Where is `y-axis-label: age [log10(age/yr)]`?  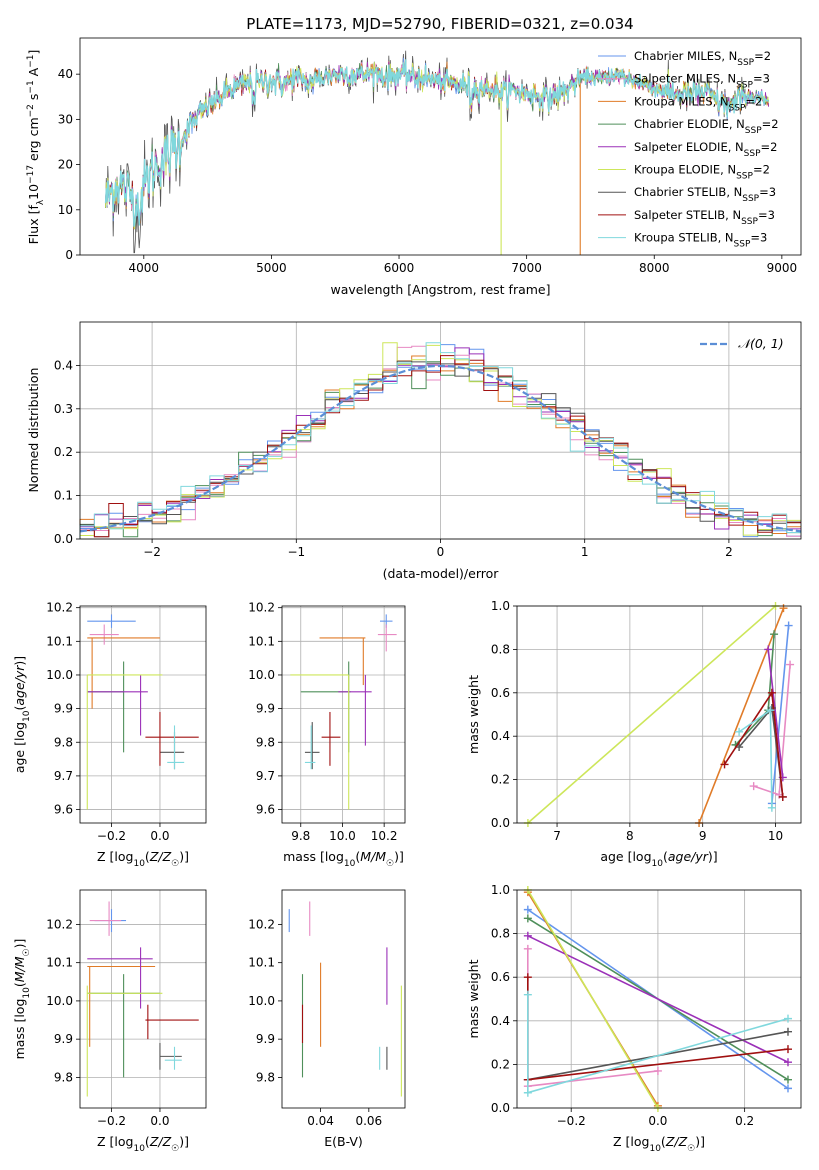 y-axis-label: age [log10(age/yr)] is located at coordinates (22, 714).